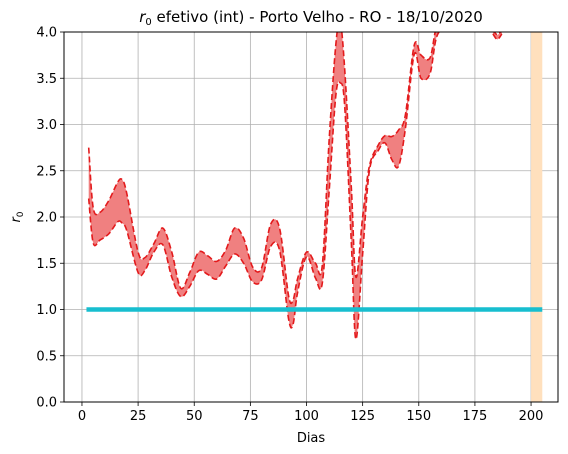 The image size is (568, 454). What do you see at coordinates (497, 37) in the screenshot?
I see `band-lower-right-line` at bounding box center [497, 37].